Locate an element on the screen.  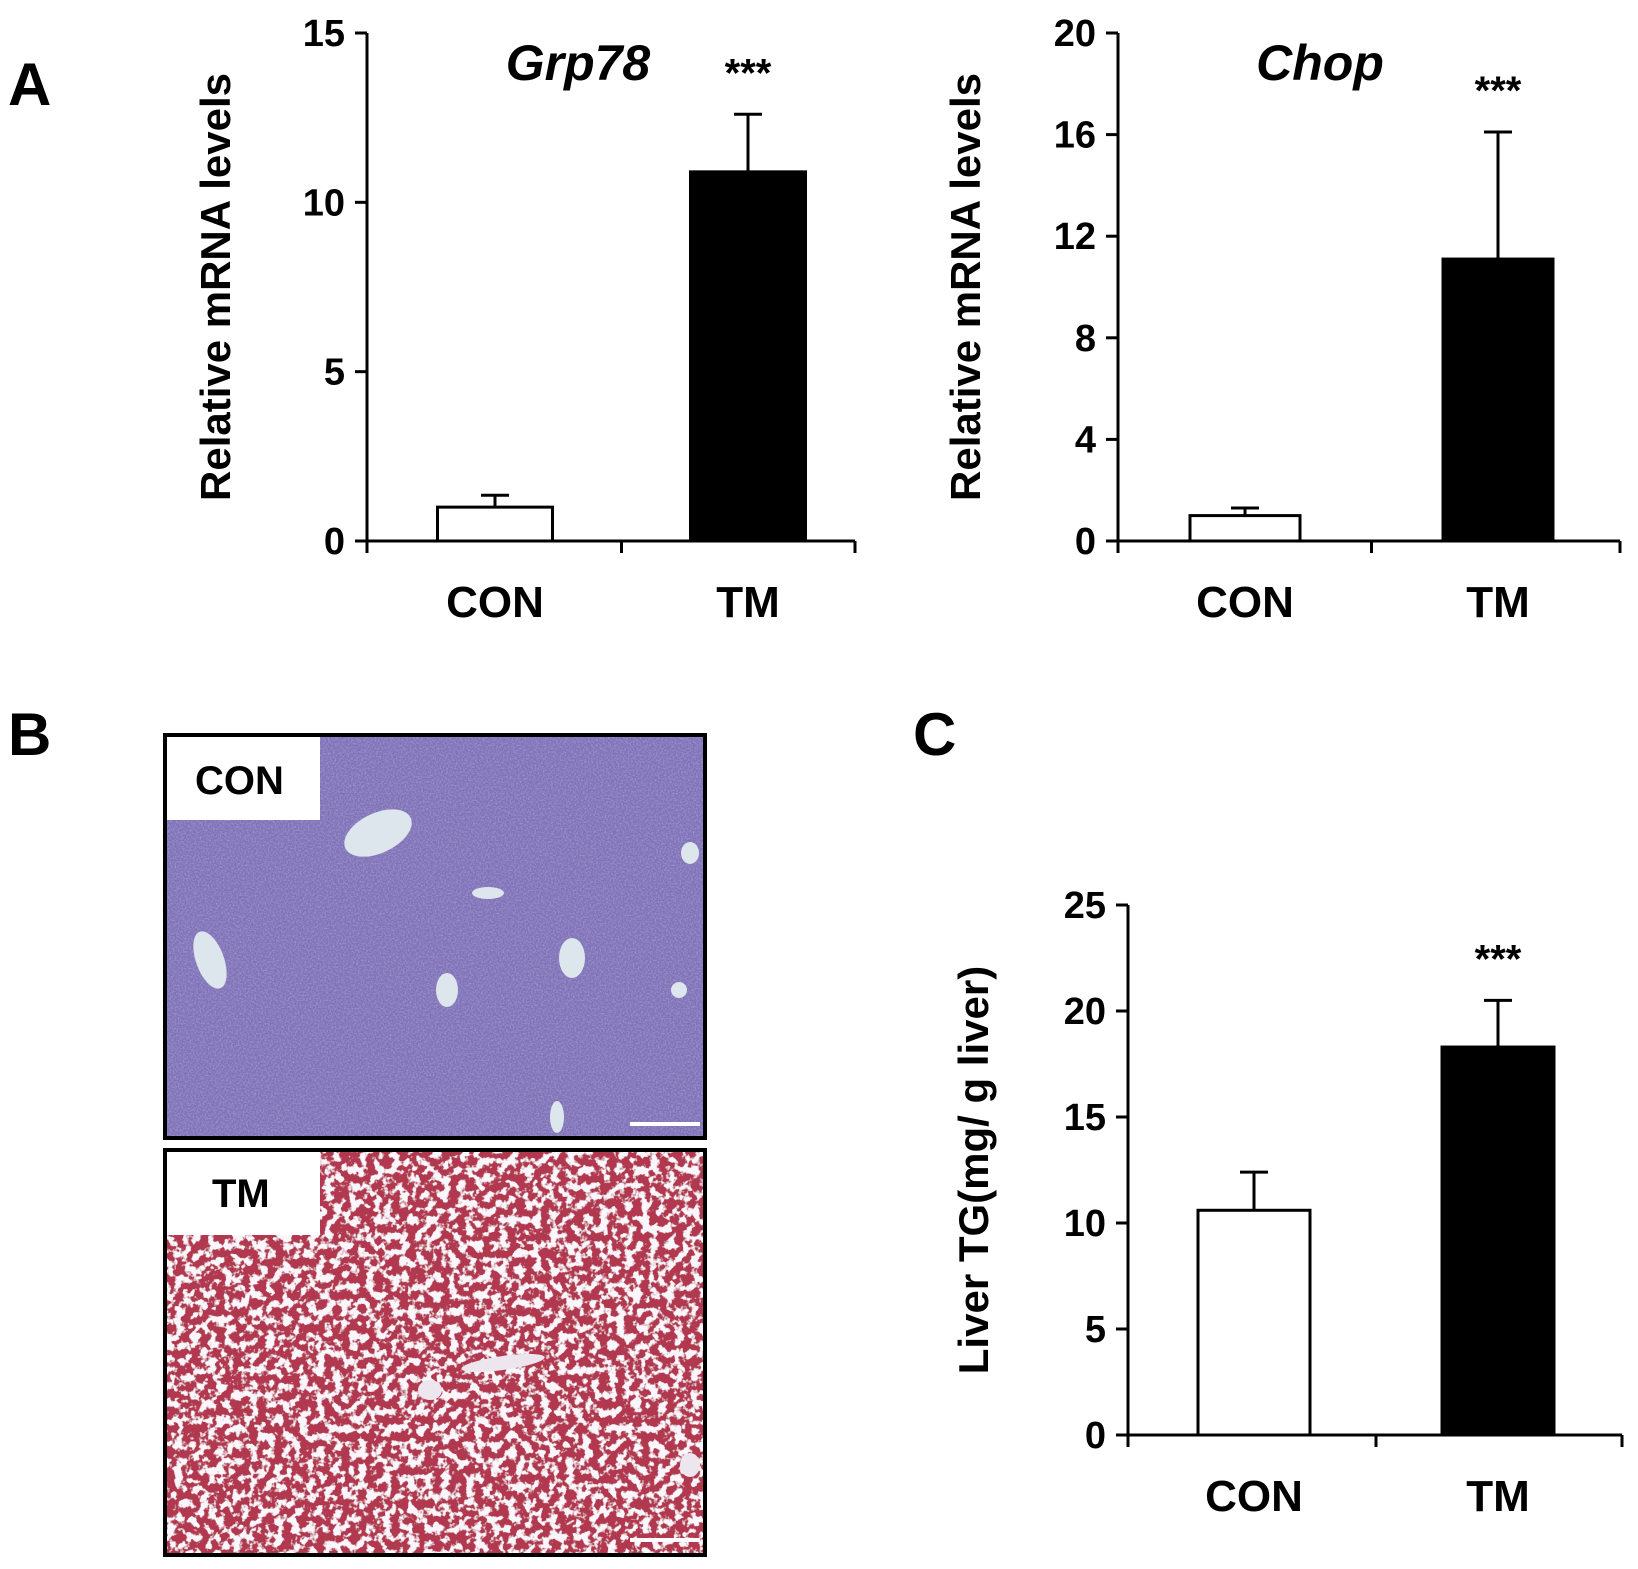
micrograph-tm-label: TM is located at coordinates (241, 1194).